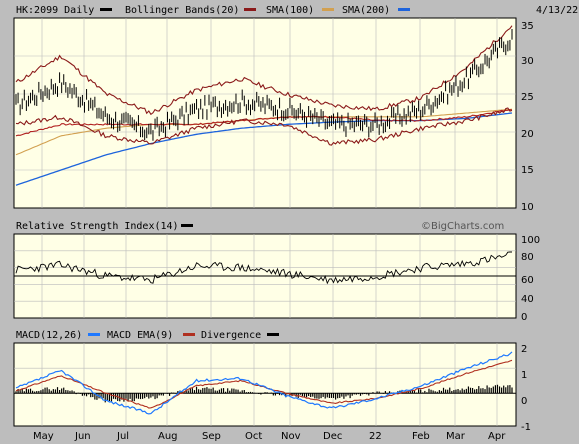 The image size is (579, 444). What do you see at coordinates (527, 134) in the screenshot?
I see `price-tick: 20` at bounding box center [527, 134].